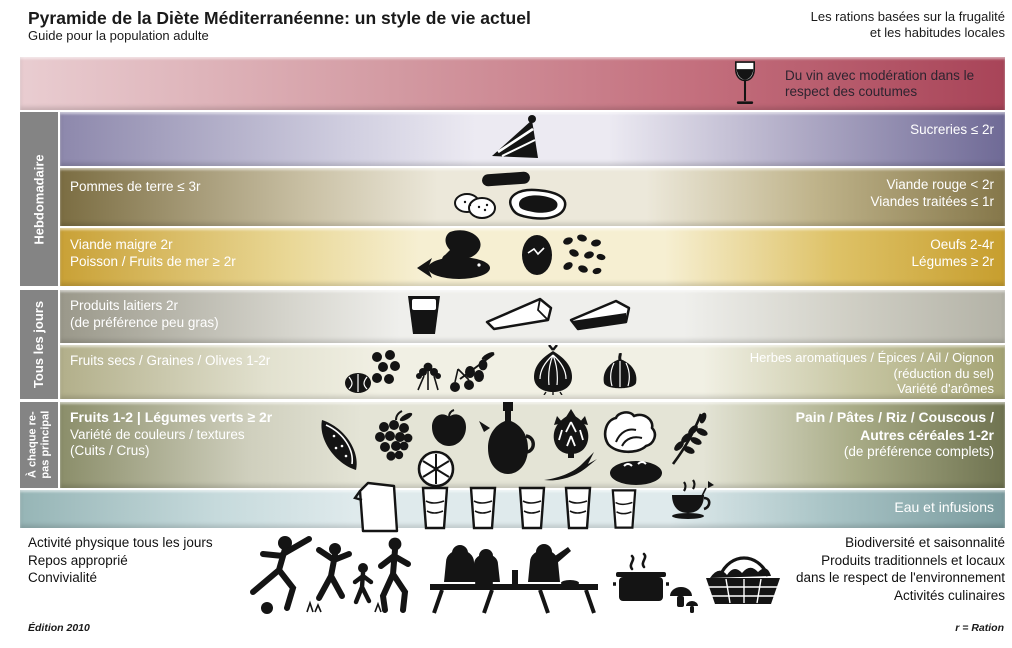 This screenshot has width=1012, height=648. What do you see at coordinates (683, 599) in the screenshot?
I see `mushrooms-icon` at bounding box center [683, 599].